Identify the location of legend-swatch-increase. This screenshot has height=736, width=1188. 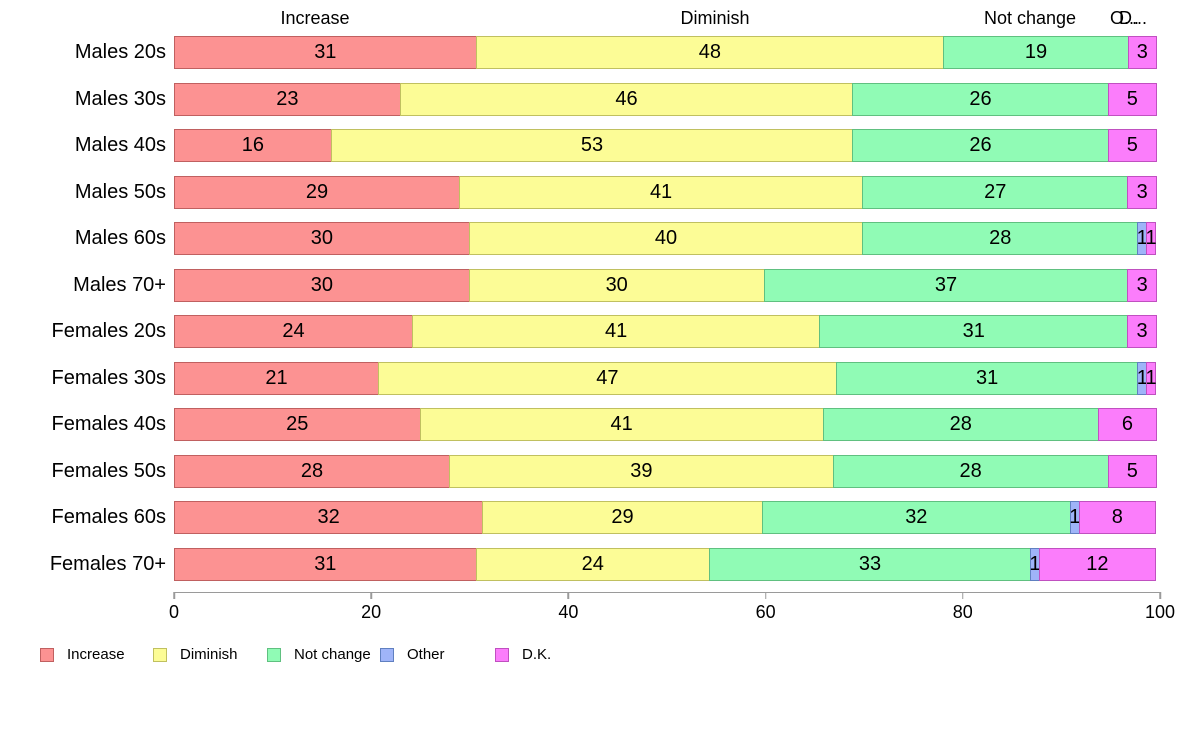
(47, 654).